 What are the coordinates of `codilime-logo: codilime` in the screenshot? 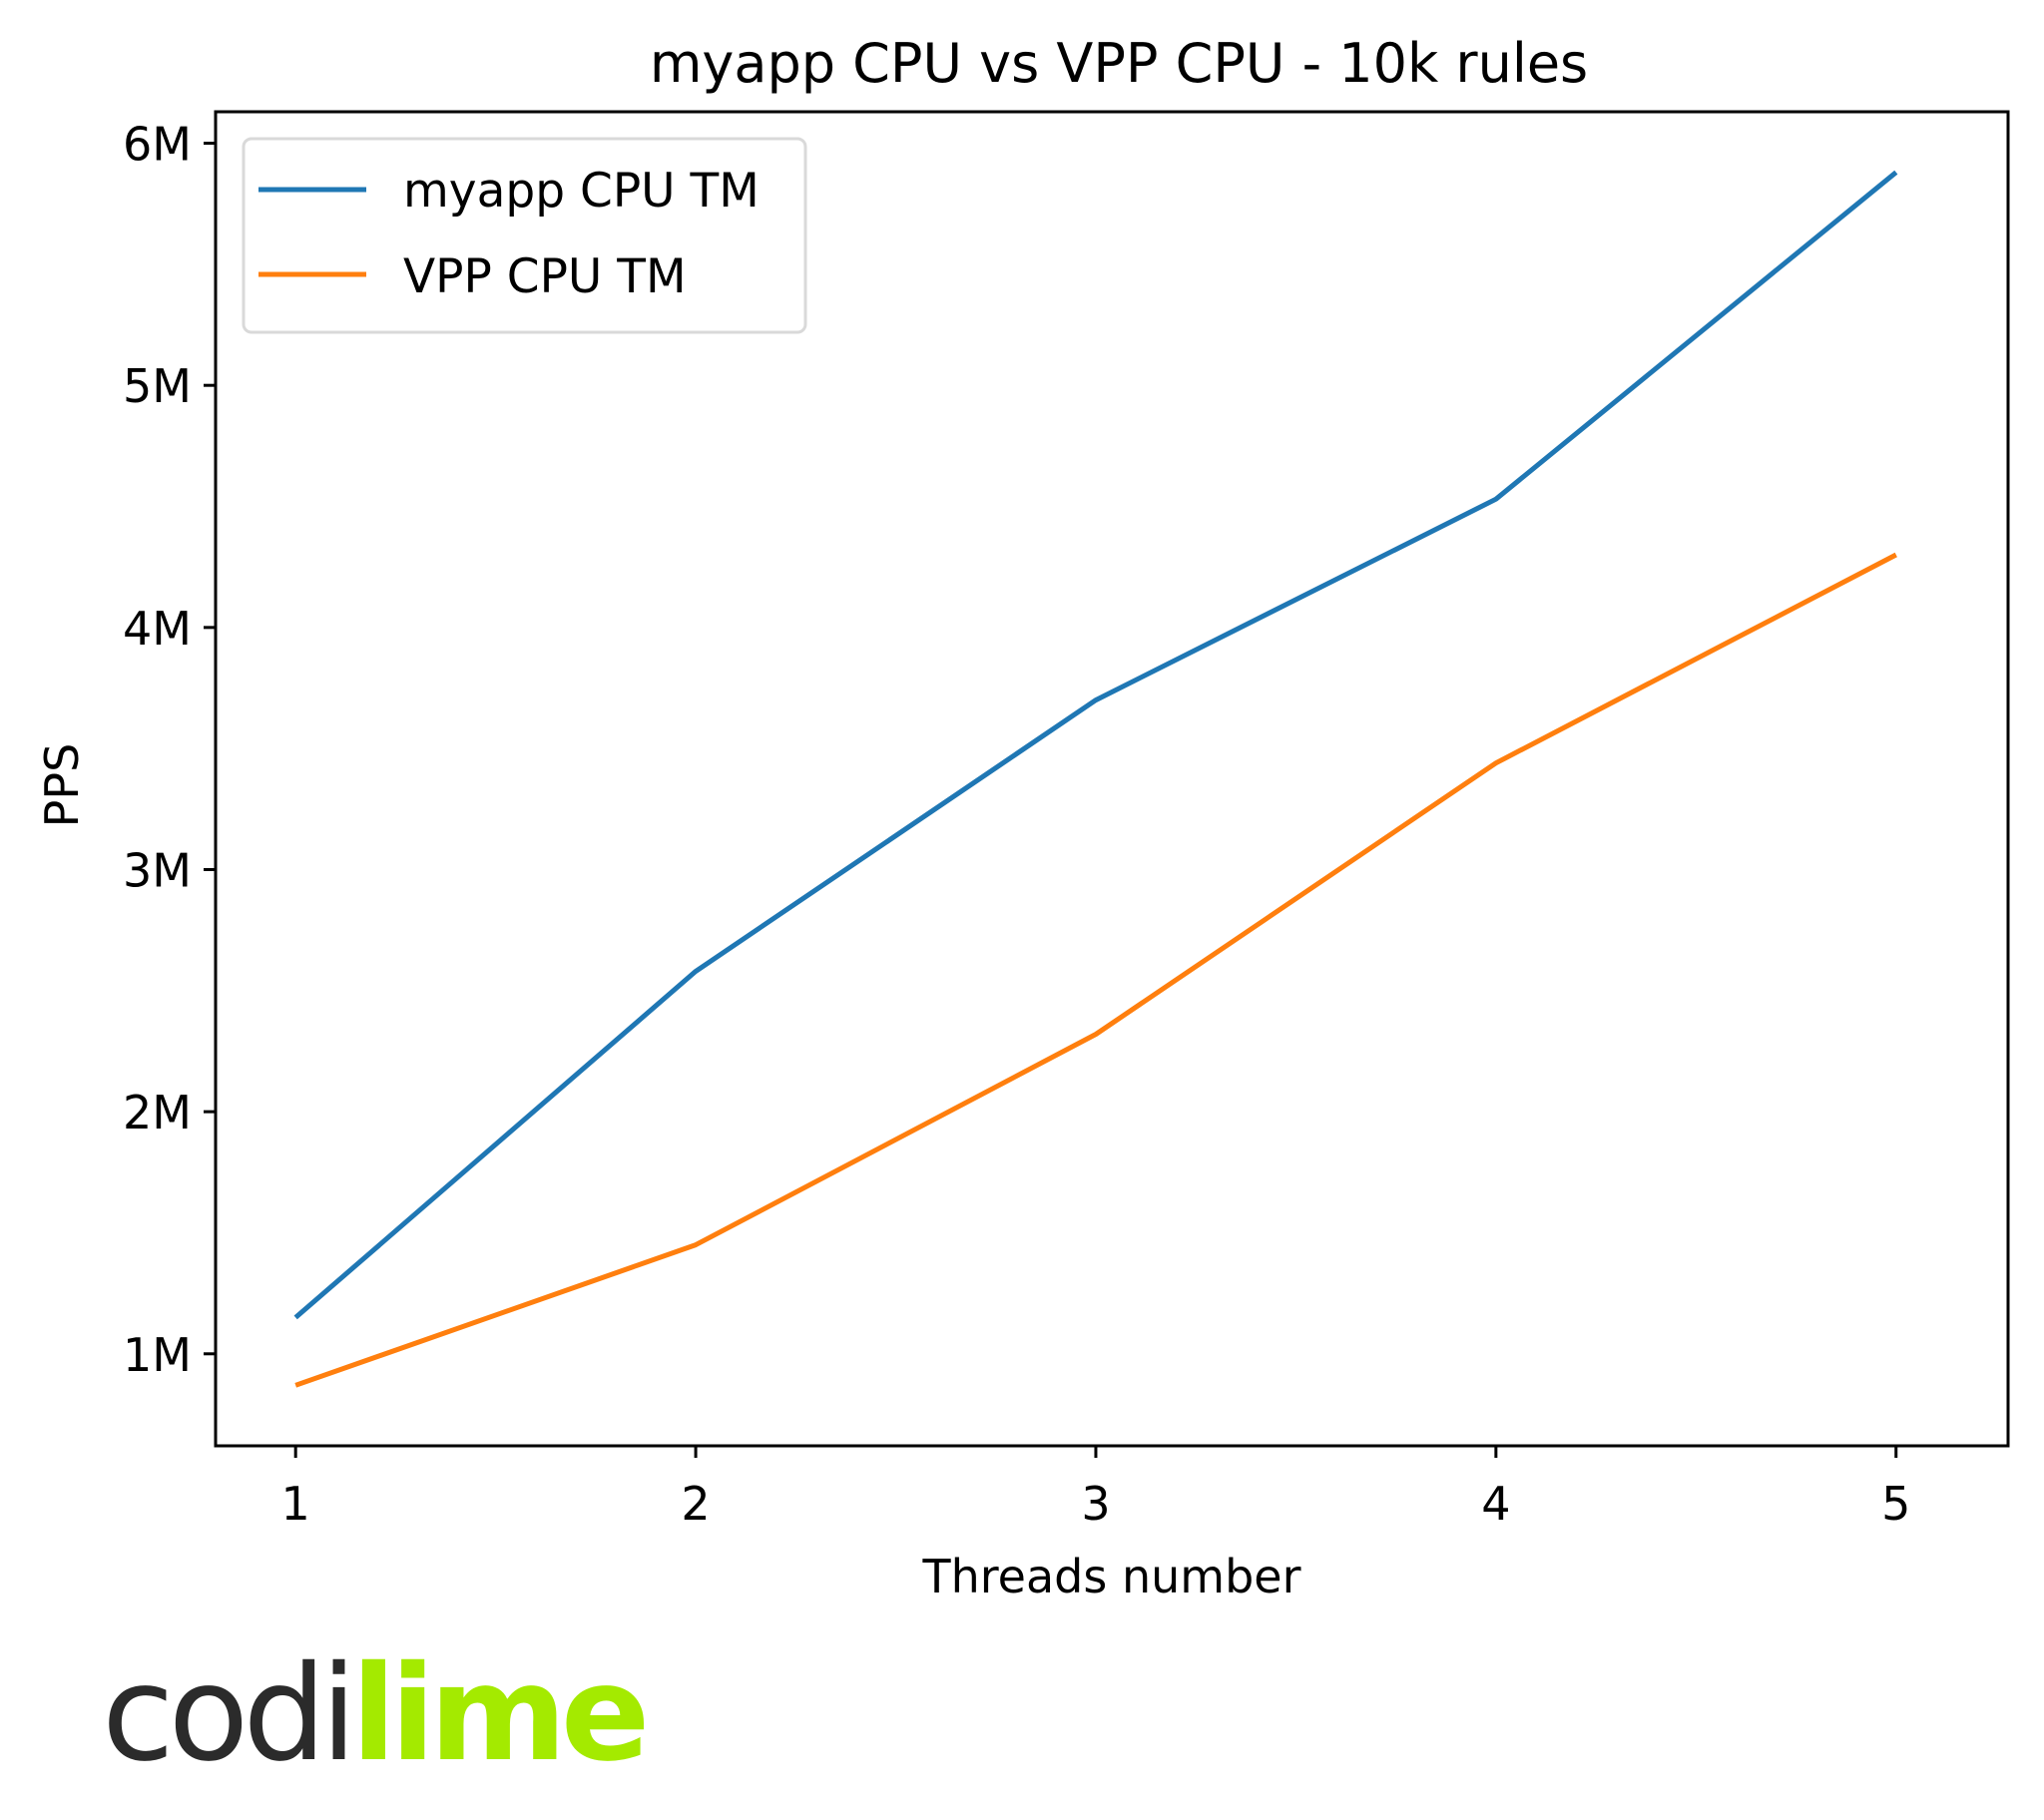 It's located at (376, 1714).